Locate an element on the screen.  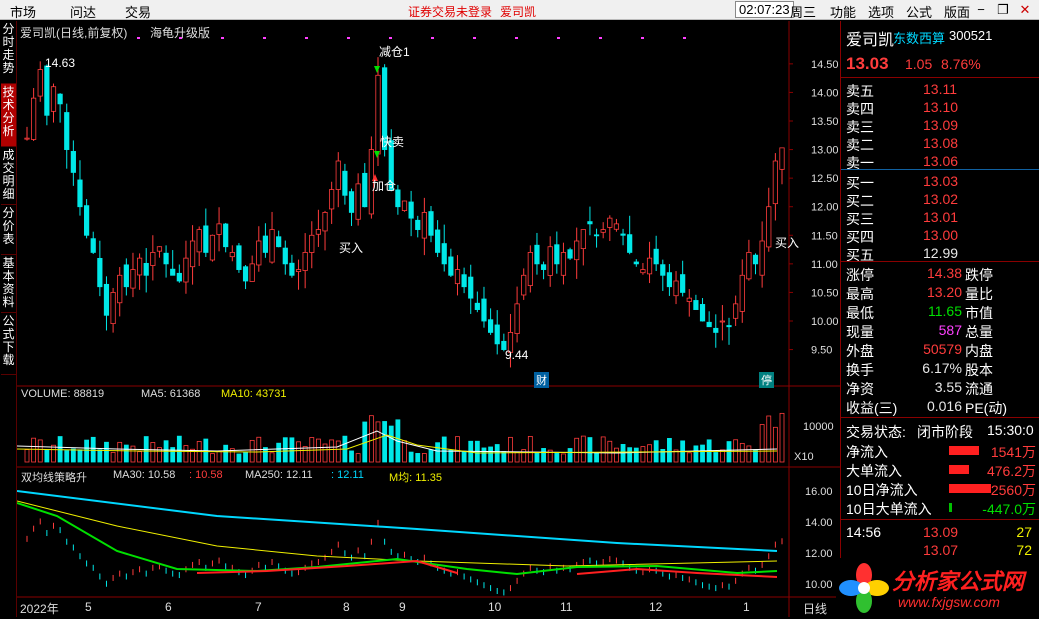
stat-label: 净资 is located at coordinates (860, 389).